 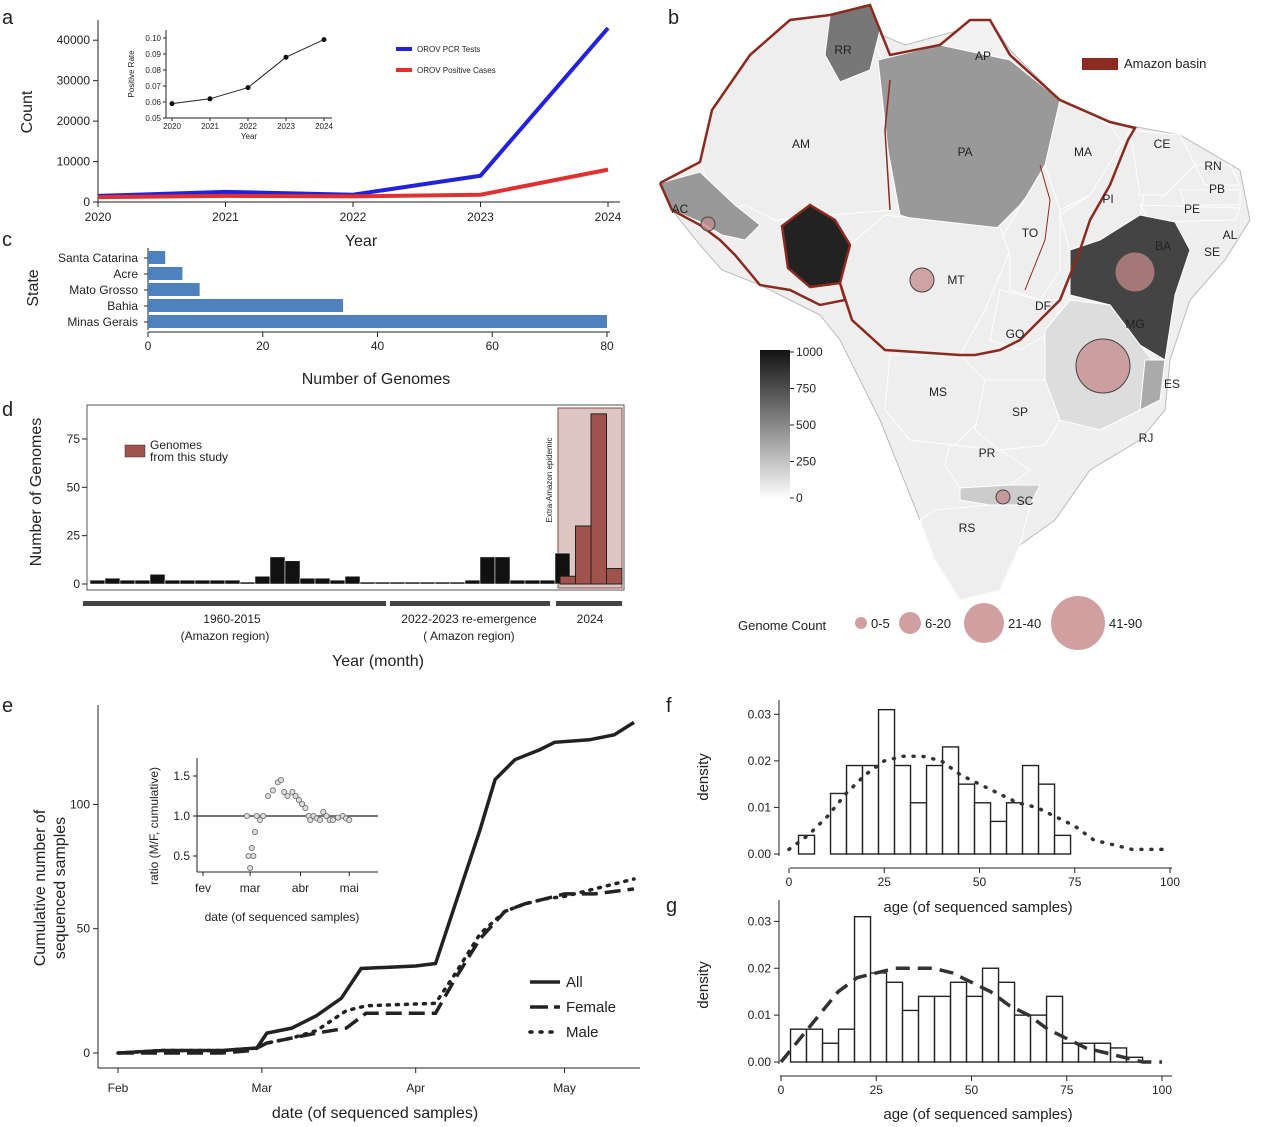 I want to click on f-x-label: age (of sequenced samples), so click(x=977, y=907).